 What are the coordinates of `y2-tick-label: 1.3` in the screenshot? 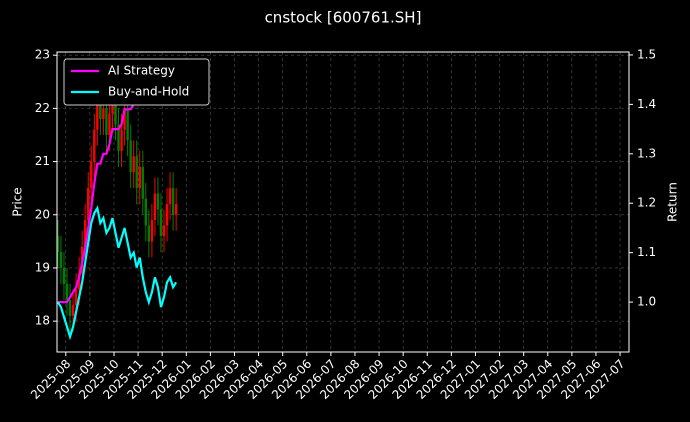 It's located at (646, 153).